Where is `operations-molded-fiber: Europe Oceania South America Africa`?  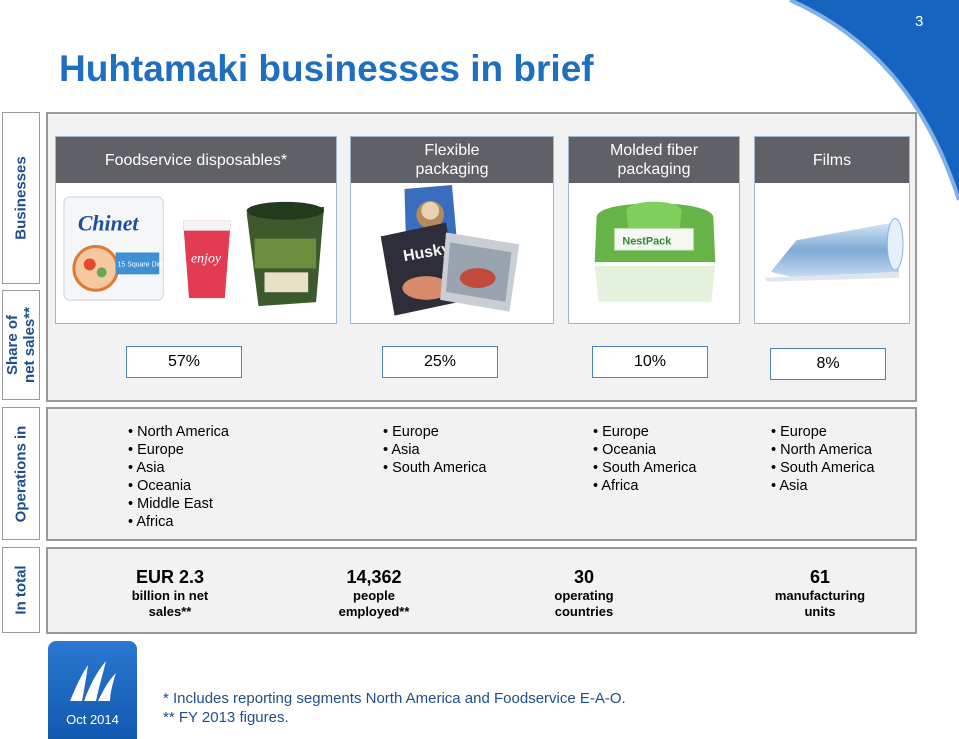
operations-molded-fiber: Europe Oceania South America Africa is located at coordinates (644, 459).